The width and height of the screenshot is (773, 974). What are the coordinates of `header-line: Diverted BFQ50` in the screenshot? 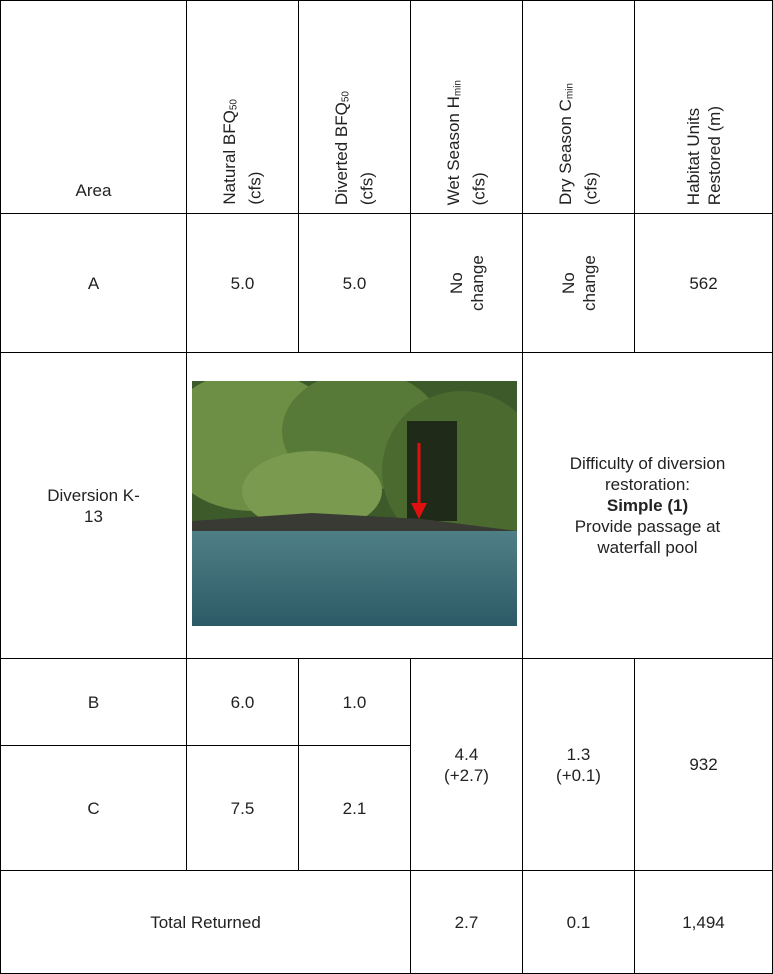 It's located at (343, 148).